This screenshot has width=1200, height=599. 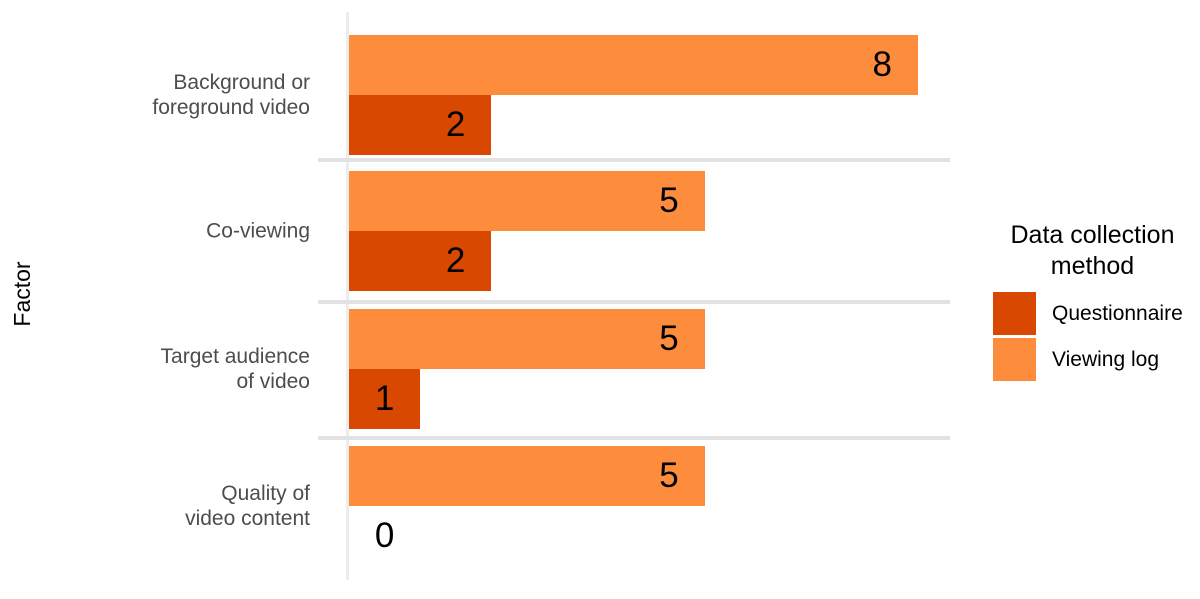 What do you see at coordinates (1117, 313) in the screenshot?
I see `legend-item-label: Questionnaire` at bounding box center [1117, 313].